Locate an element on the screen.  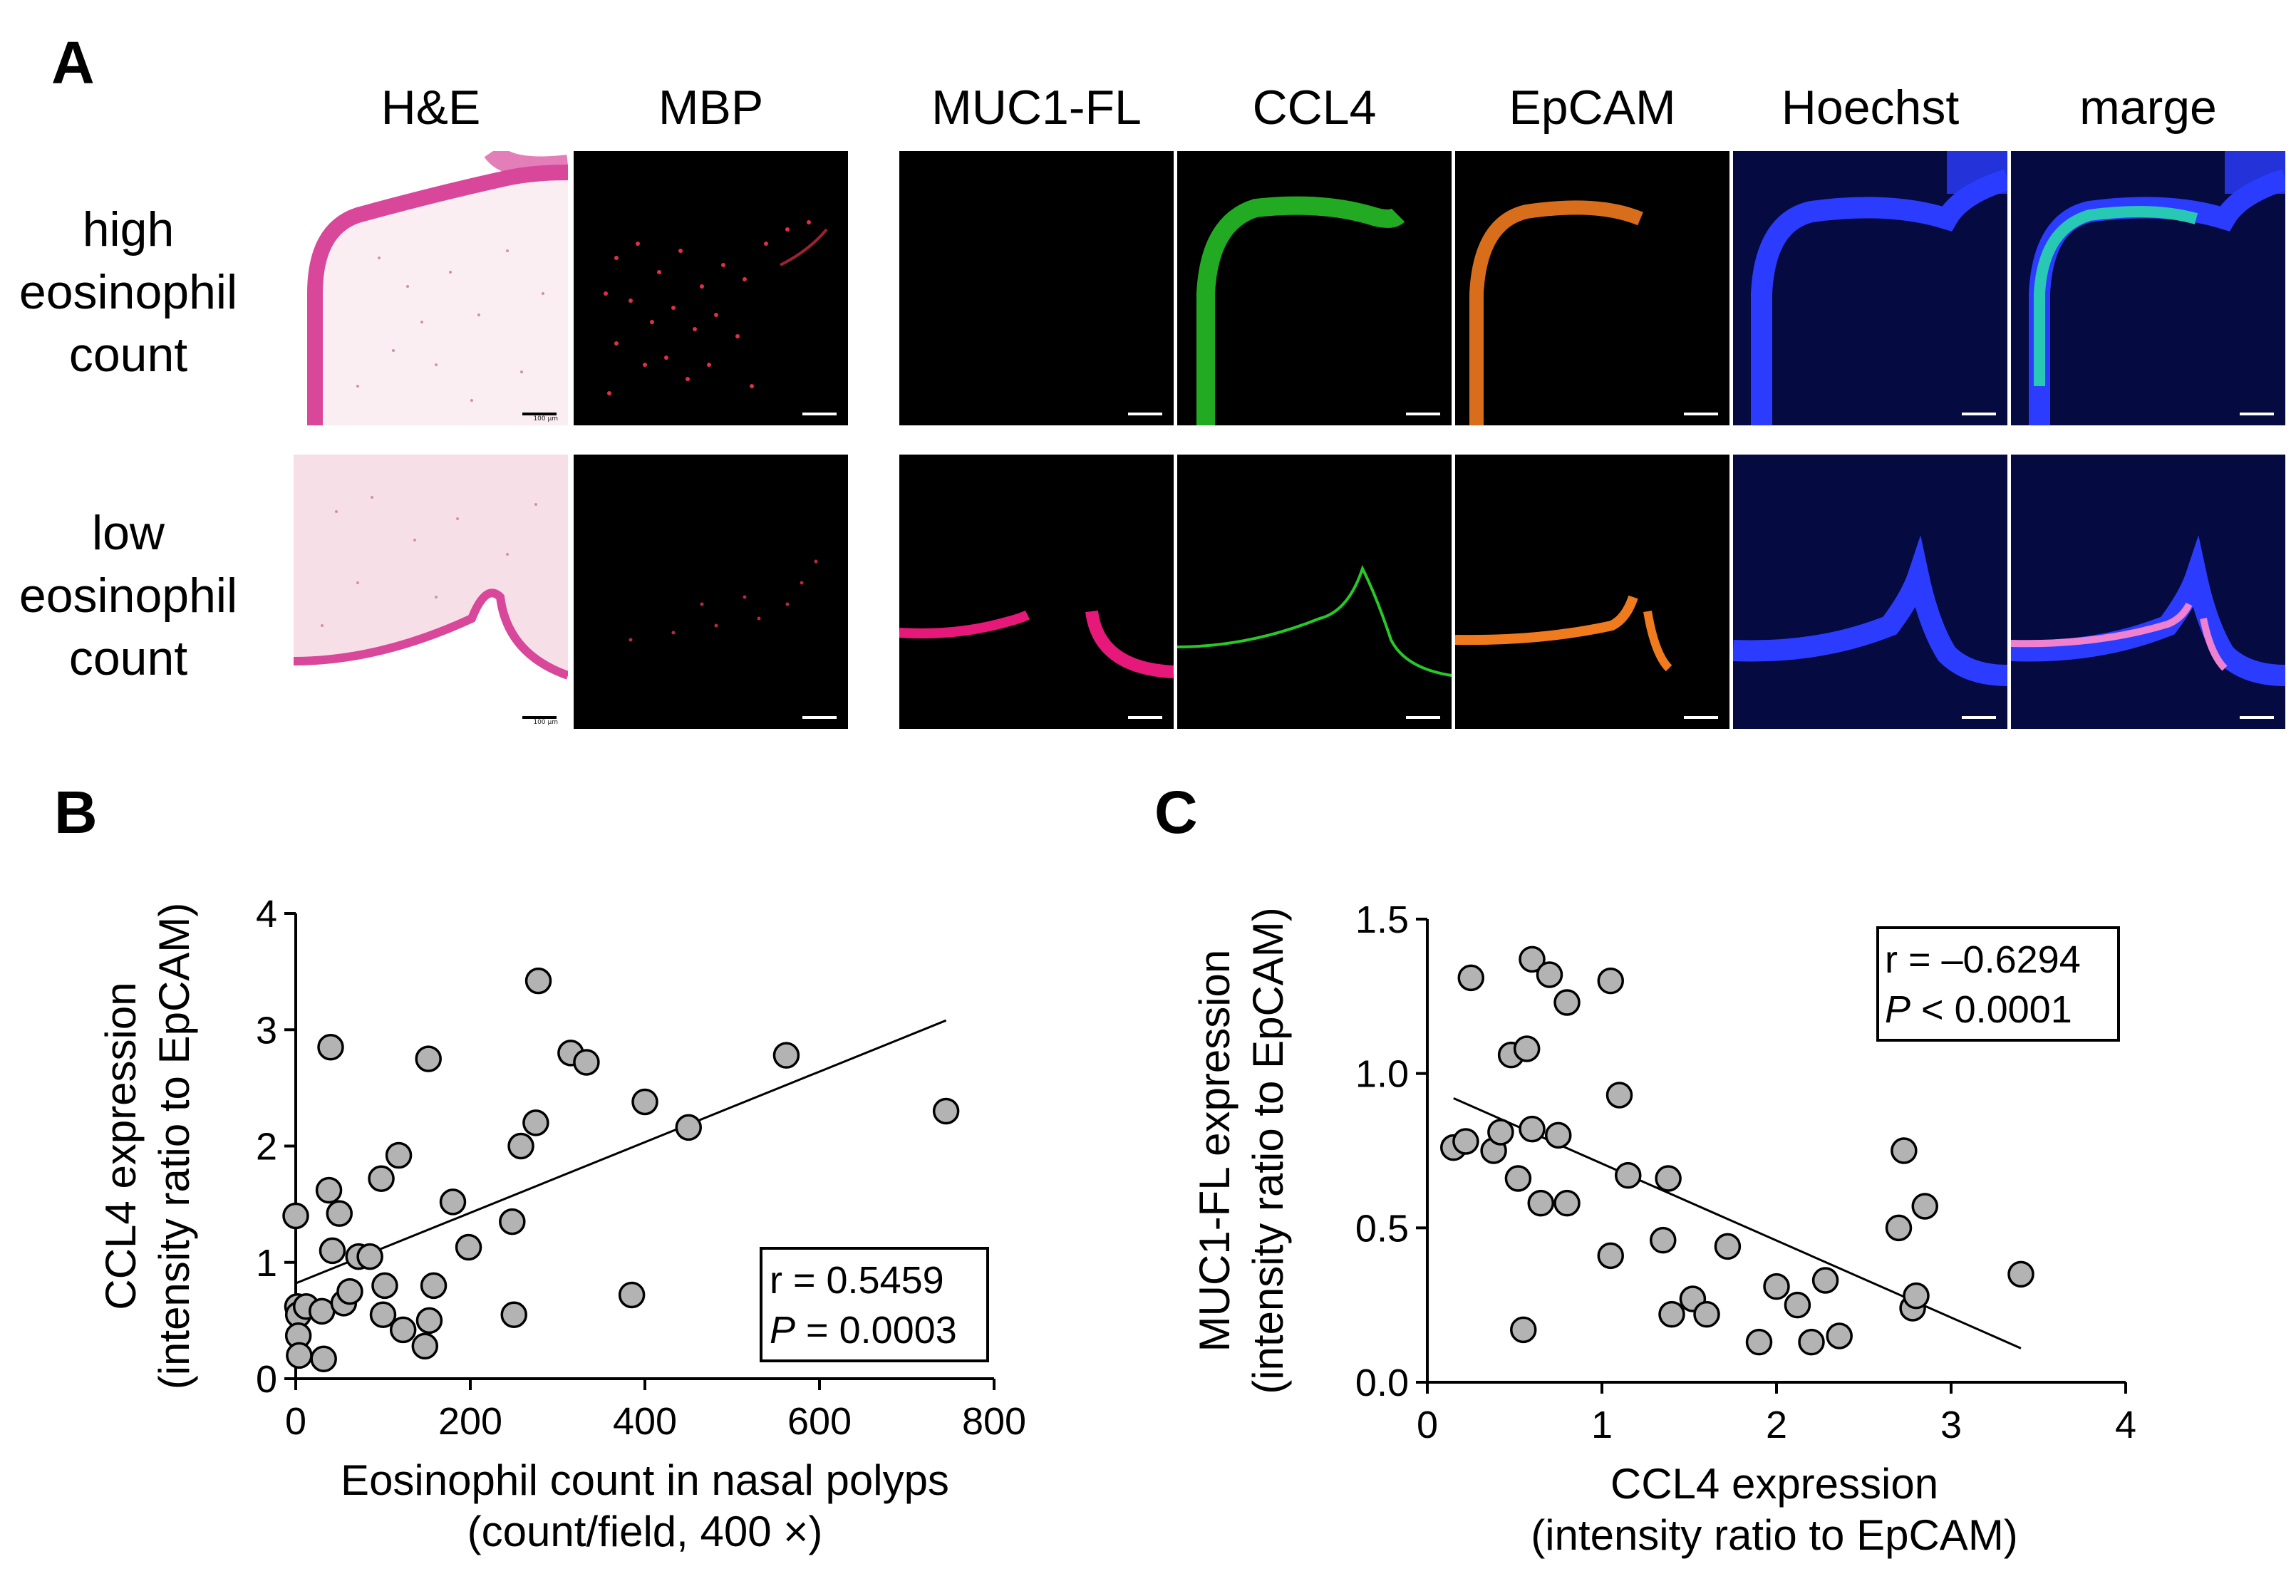
x-axis-subtitle-b: (count/field, 400 ×) is located at coordinates (645, 1531).